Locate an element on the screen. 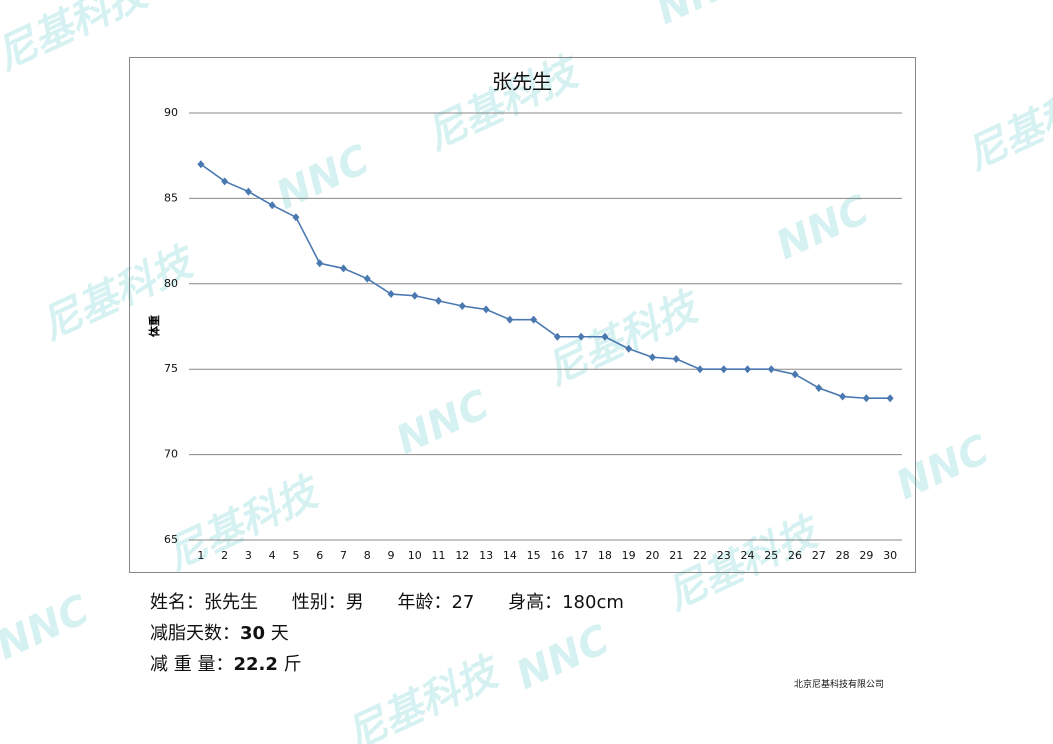  footer: 北京尼基科技有限公司 is located at coordinates (839, 685).